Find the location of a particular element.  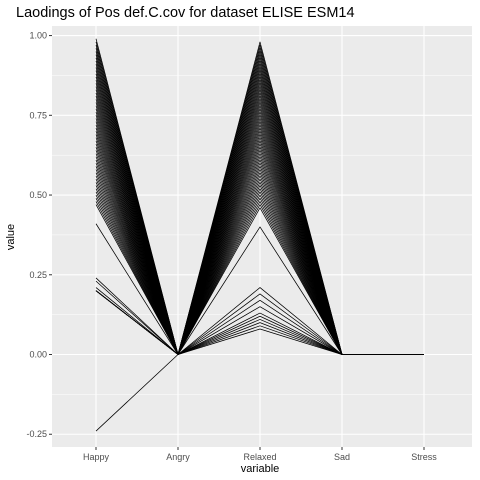

y-axis: -0.25 0.00 0.25 0.50 0.75 1.00 is located at coordinates (39, 235).